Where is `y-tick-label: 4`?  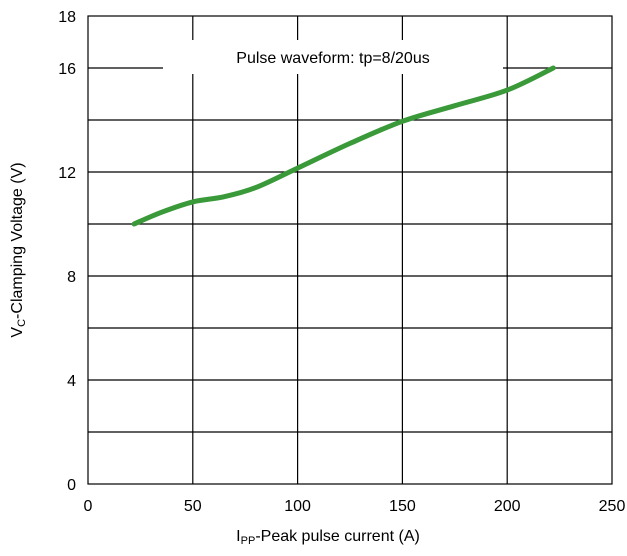 y-tick-label: 4 is located at coordinates (71, 381).